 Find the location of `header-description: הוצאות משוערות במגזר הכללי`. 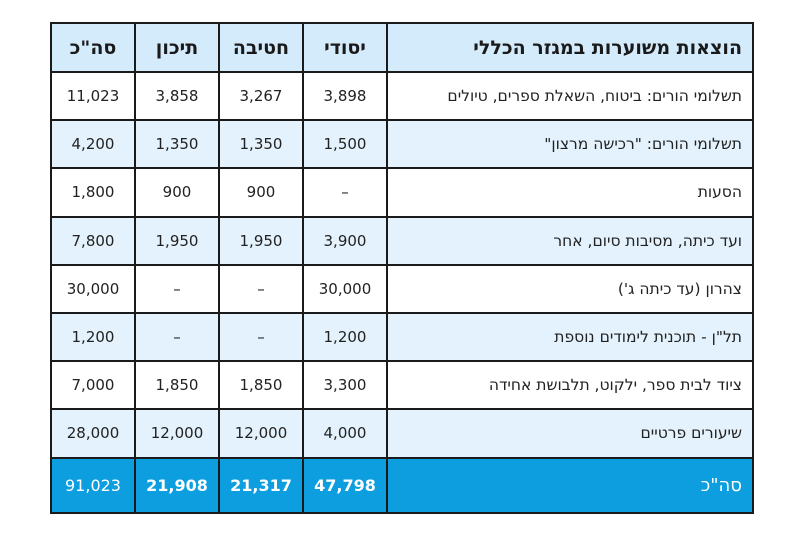

header-description: הוצאות משוערות במגזר הכללי is located at coordinates (570, 47).